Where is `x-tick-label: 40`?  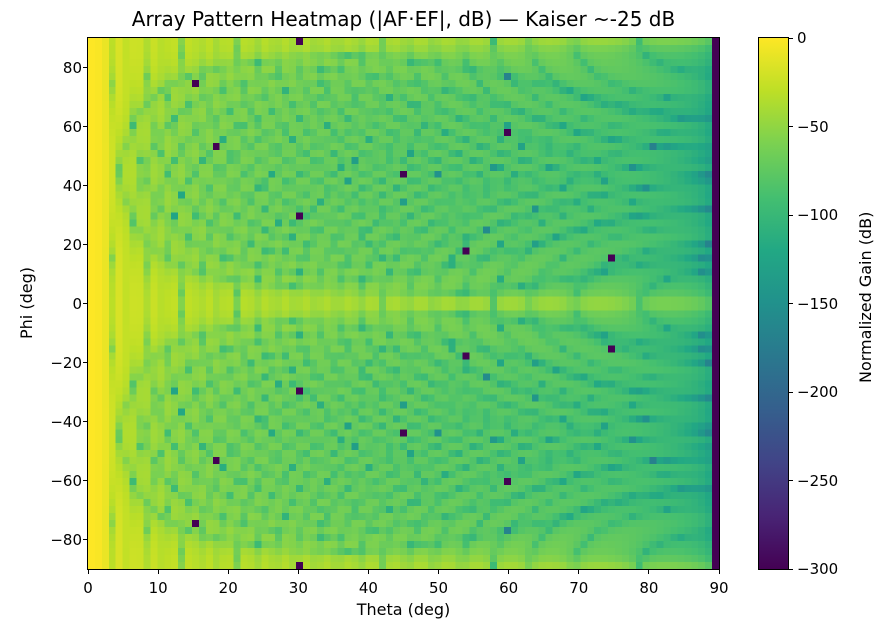 x-tick-label: 40 is located at coordinates (368, 588).